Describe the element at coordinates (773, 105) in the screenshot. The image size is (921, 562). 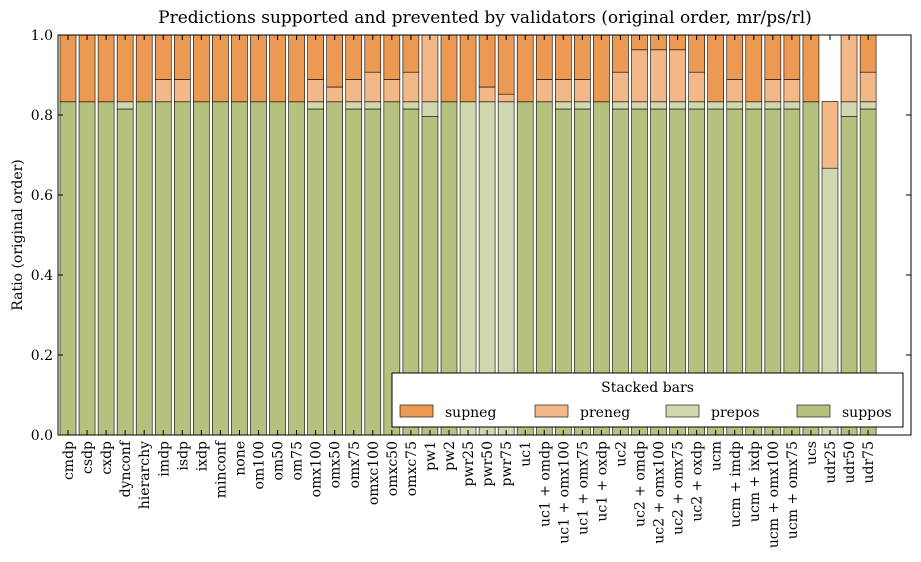
I see `bar-prepos-ucm-omx100` at that location.